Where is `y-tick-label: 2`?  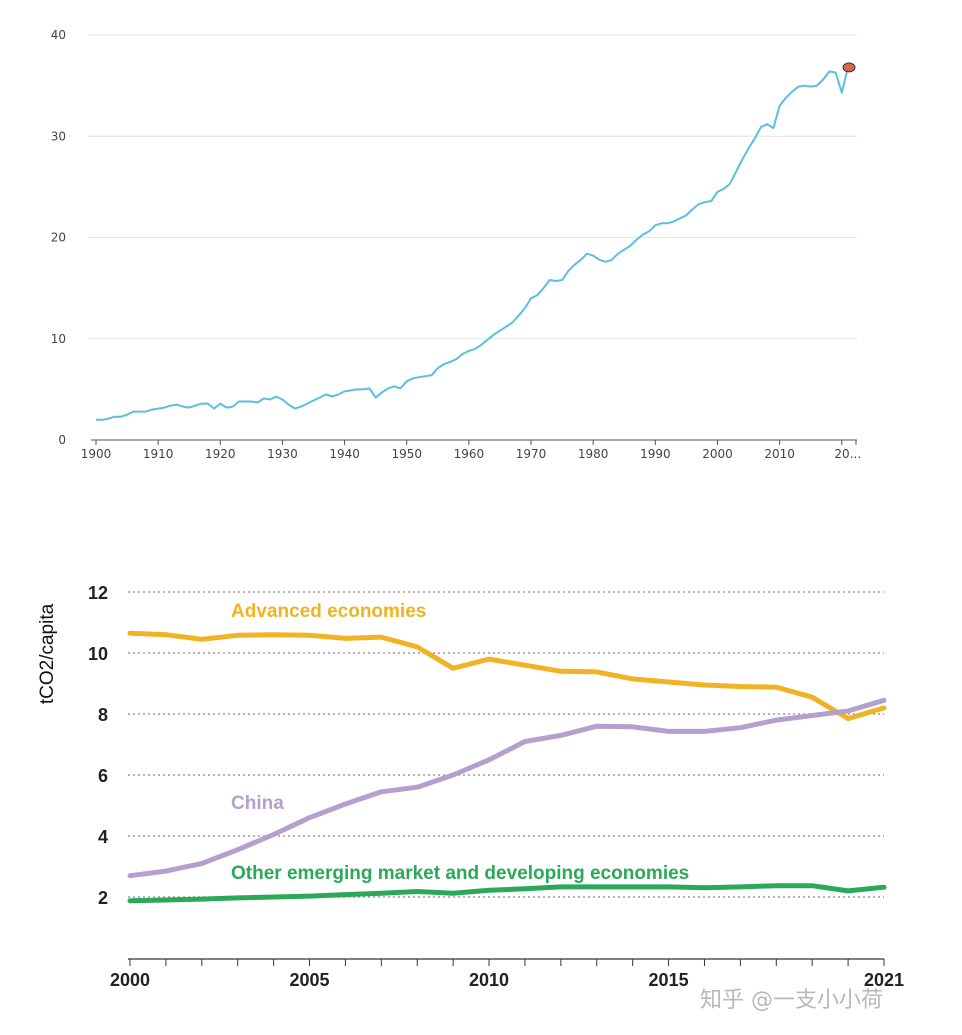
y-tick-label: 2 is located at coordinates (103, 898).